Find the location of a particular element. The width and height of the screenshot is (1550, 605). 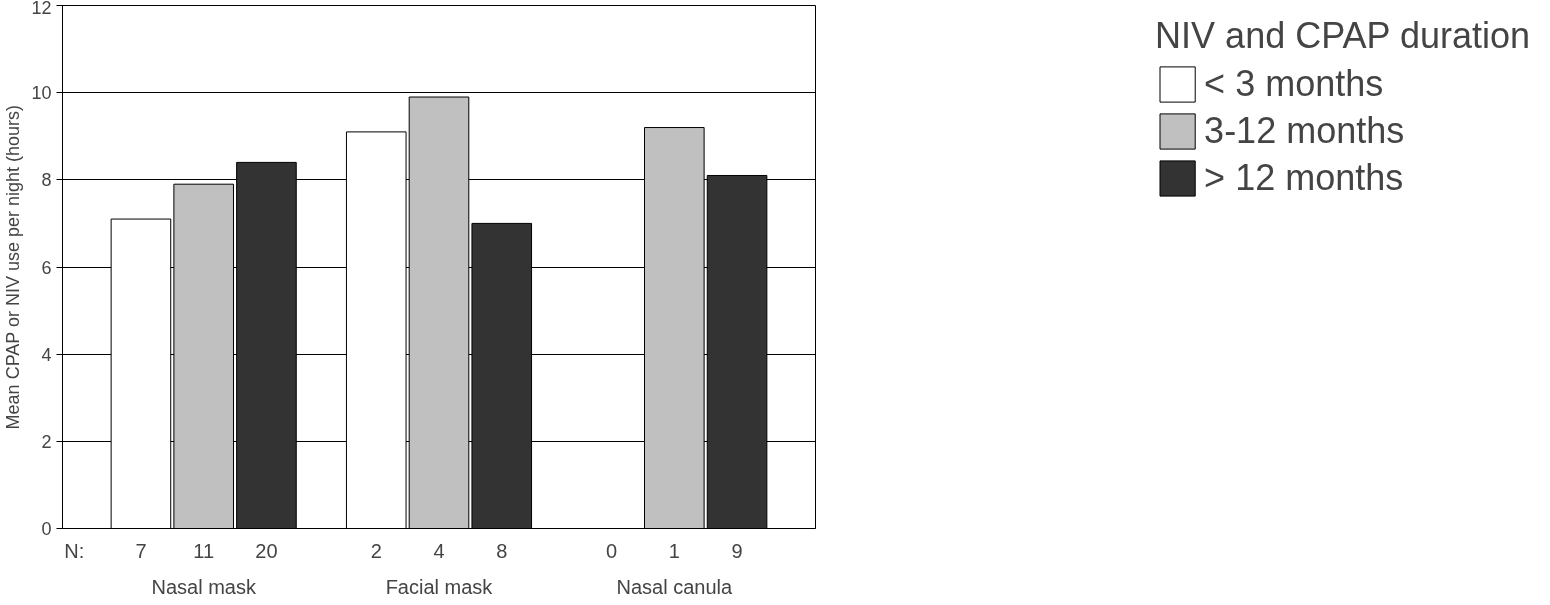

text: 4 is located at coordinates (439, 550).